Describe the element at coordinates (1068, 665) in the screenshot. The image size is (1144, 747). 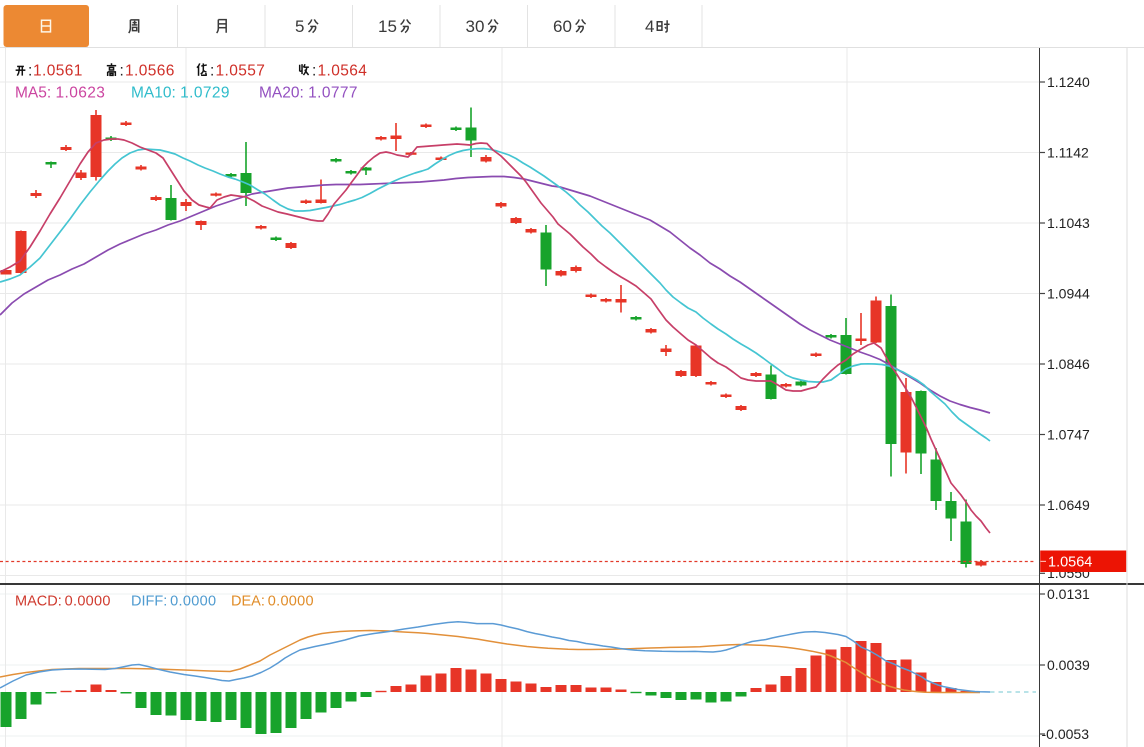
I see `svg-text: 0.0039` at that location.